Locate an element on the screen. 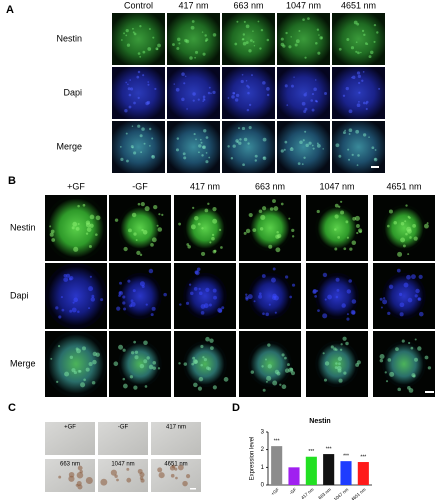  significance: *** is located at coordinates (363, 457).